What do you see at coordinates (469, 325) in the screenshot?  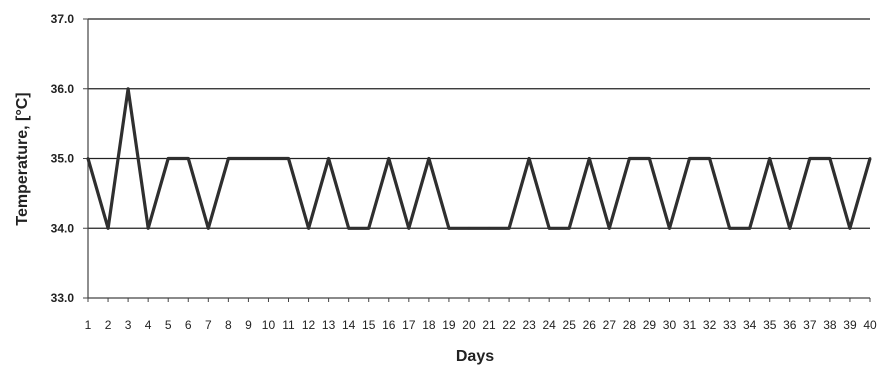 I see `x-tick-label: 20` at bounding box center [469, 325].